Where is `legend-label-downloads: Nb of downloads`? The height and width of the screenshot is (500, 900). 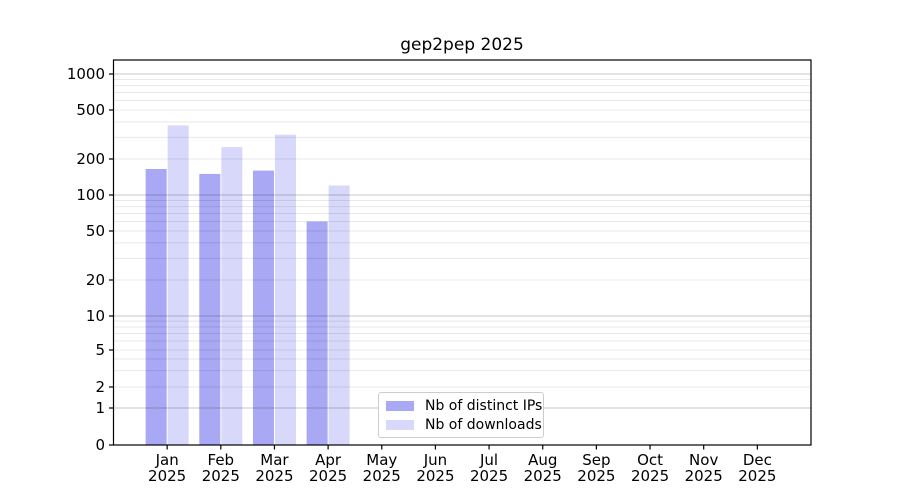
legend-label-downloads: Nb of downloads is located at coordinates (483, 424).